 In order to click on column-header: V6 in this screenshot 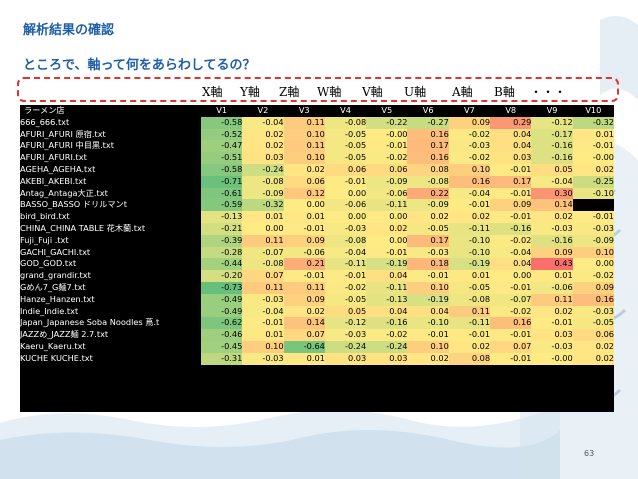, I will do `click(428, 110)`.